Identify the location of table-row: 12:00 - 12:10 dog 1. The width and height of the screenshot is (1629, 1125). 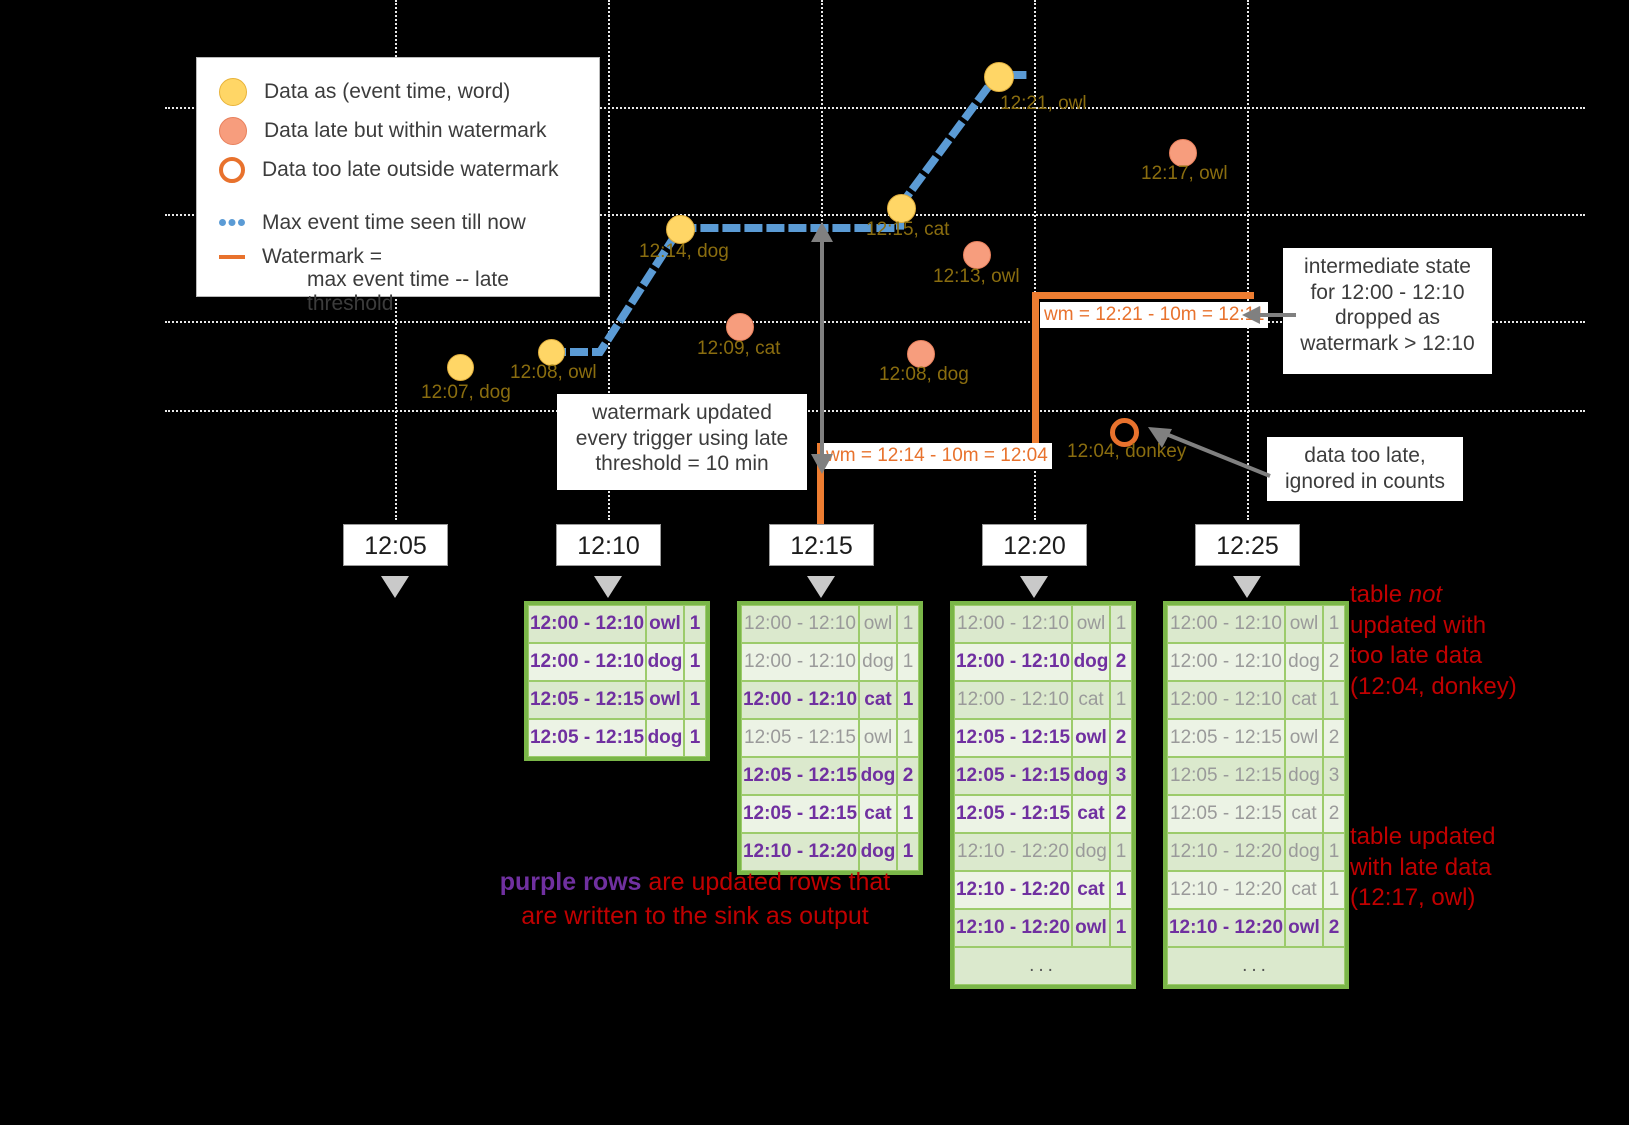
(830, 662).